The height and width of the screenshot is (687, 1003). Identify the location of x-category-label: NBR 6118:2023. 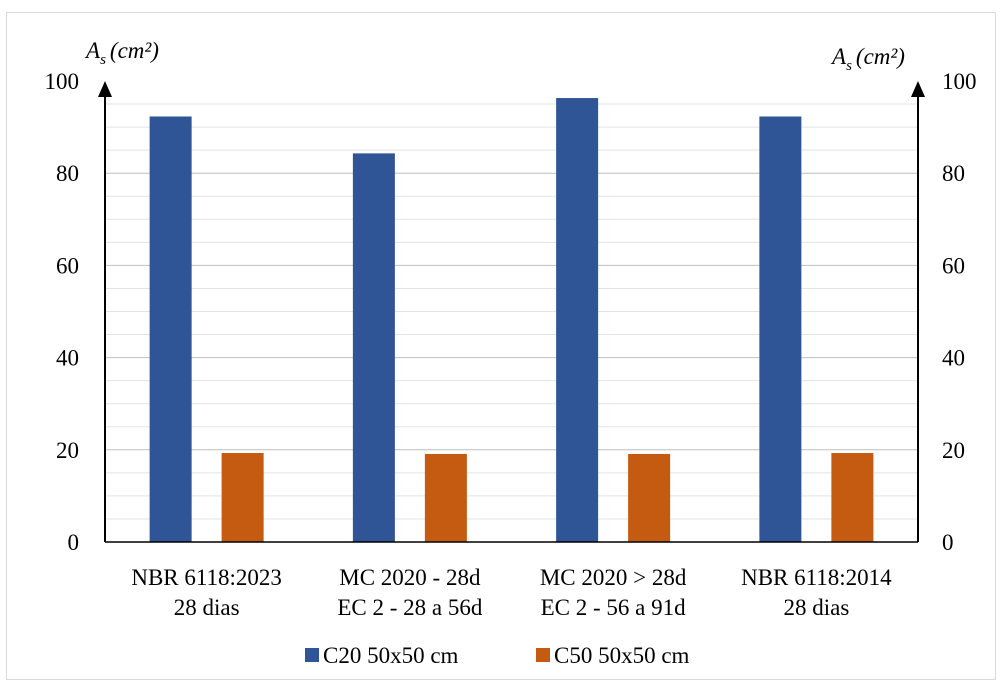
(206, 577).